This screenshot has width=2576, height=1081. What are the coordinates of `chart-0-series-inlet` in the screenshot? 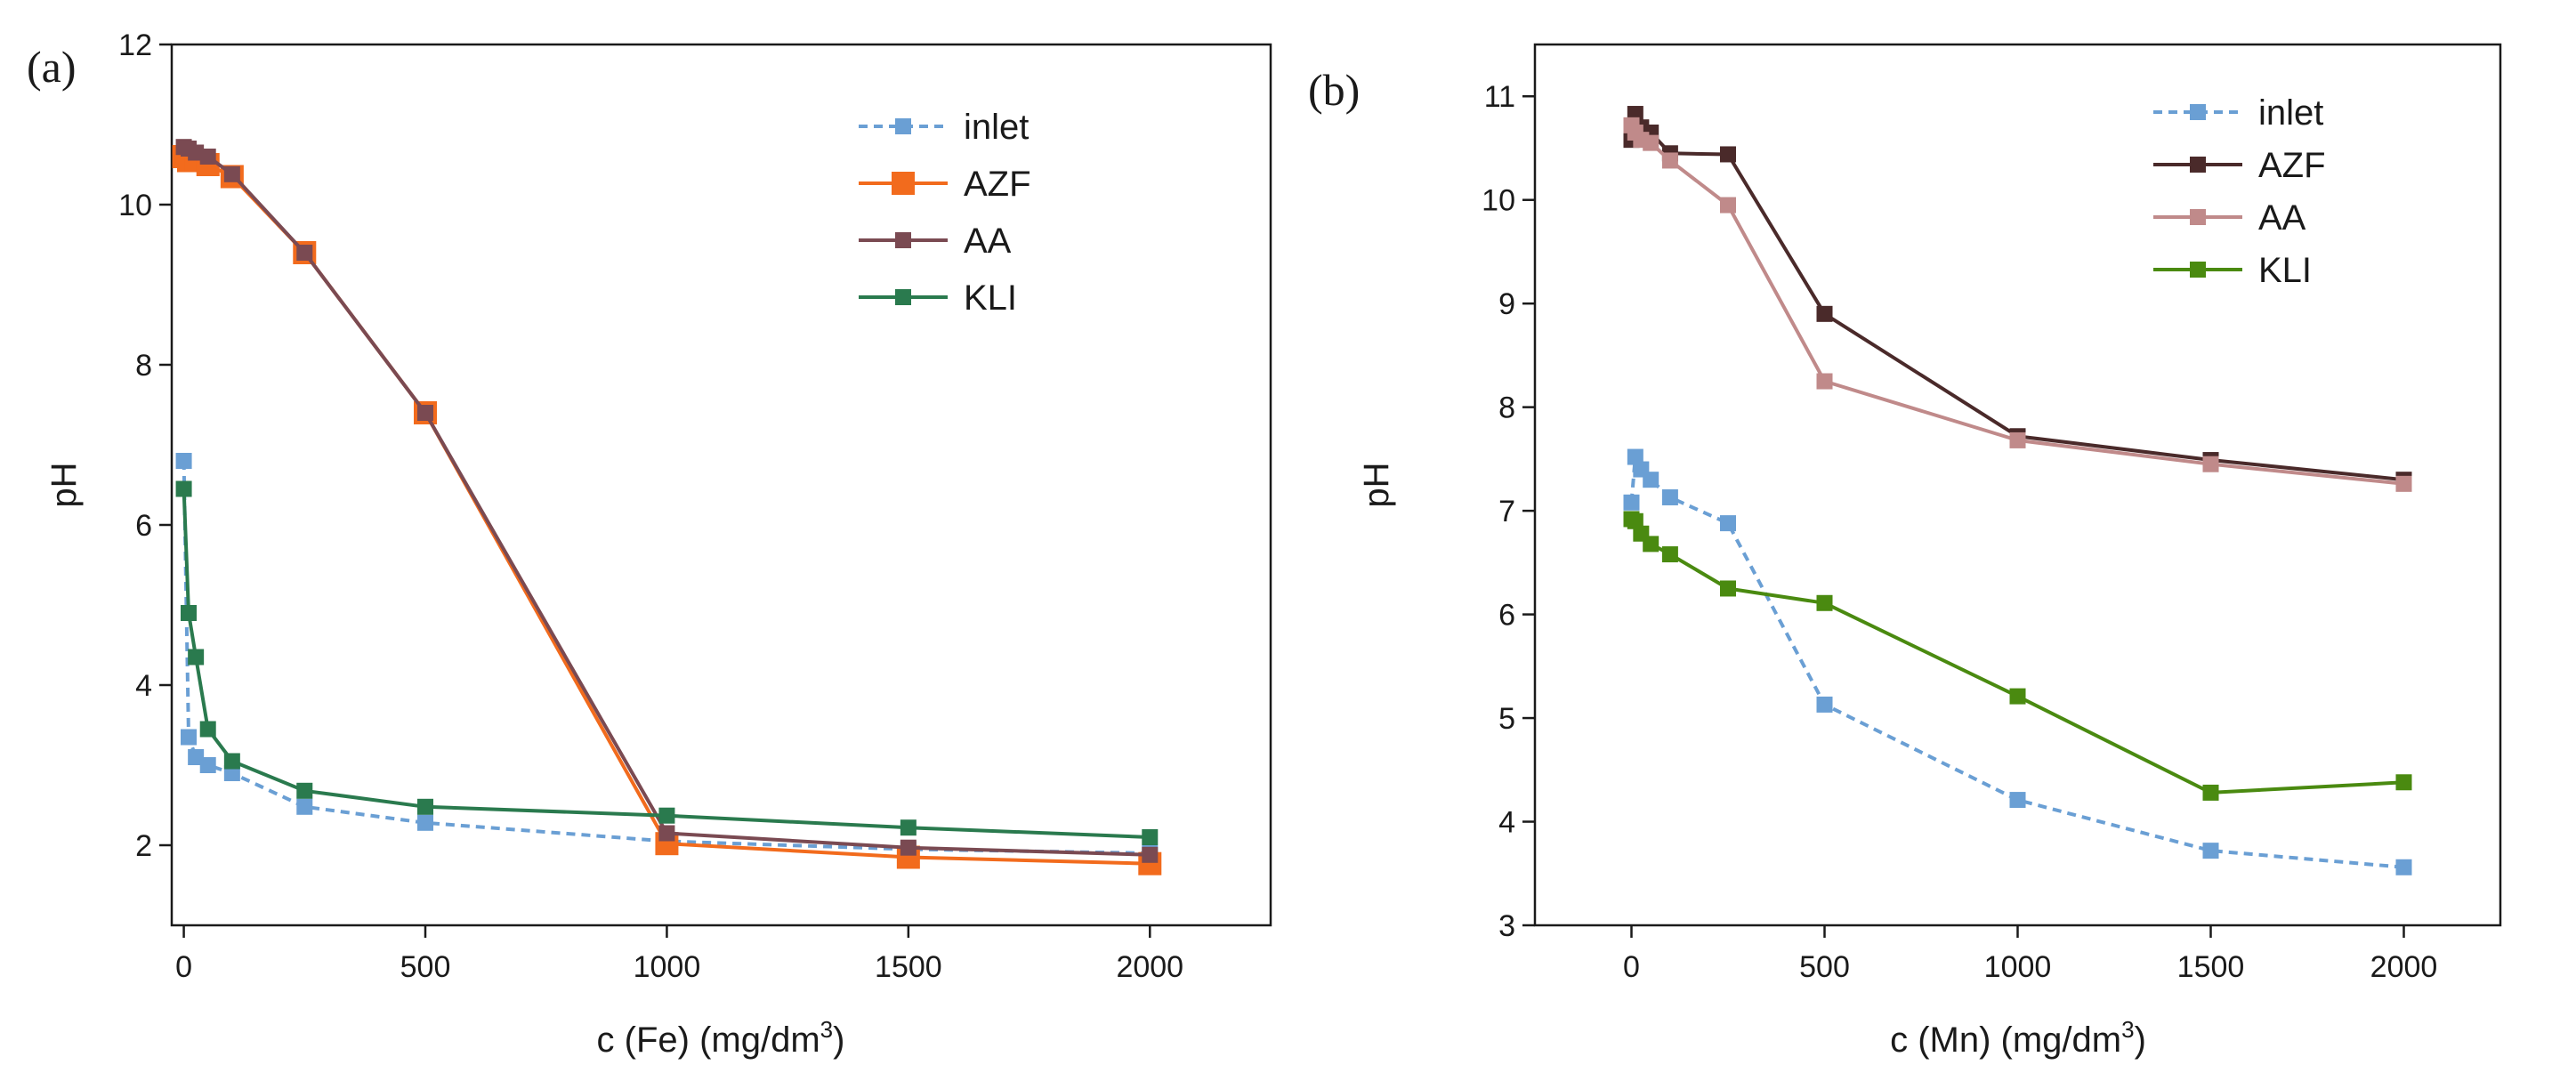 It's located at (667, 657).